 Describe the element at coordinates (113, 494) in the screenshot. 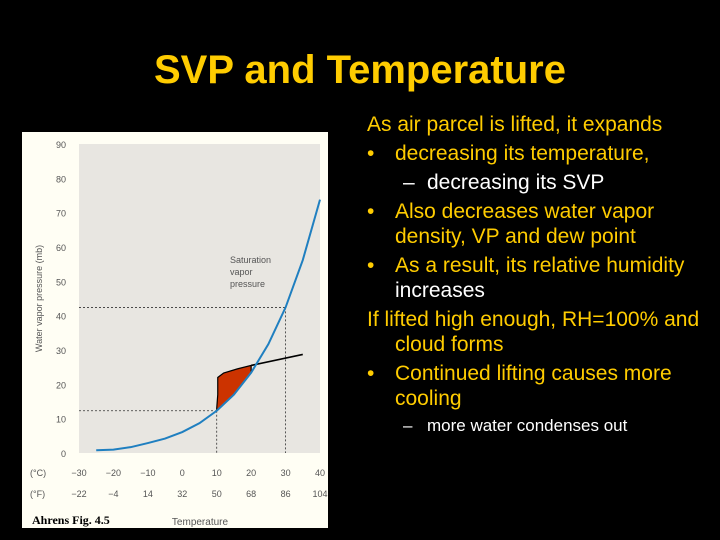

I see `x-tick-label-f: −4` at that location.